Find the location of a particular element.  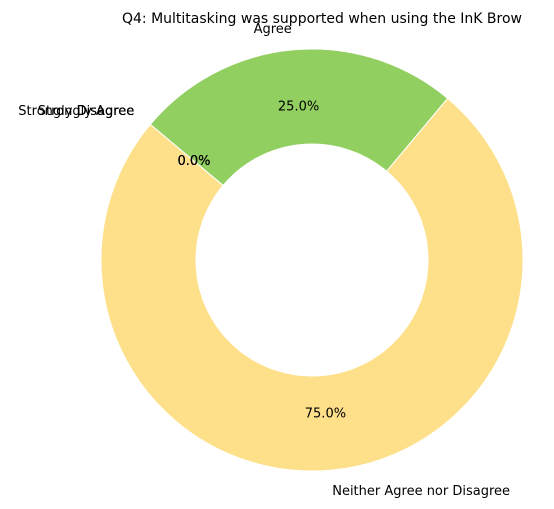

percent-label-disagree: 0.0% is located at coordinates (194, 161).